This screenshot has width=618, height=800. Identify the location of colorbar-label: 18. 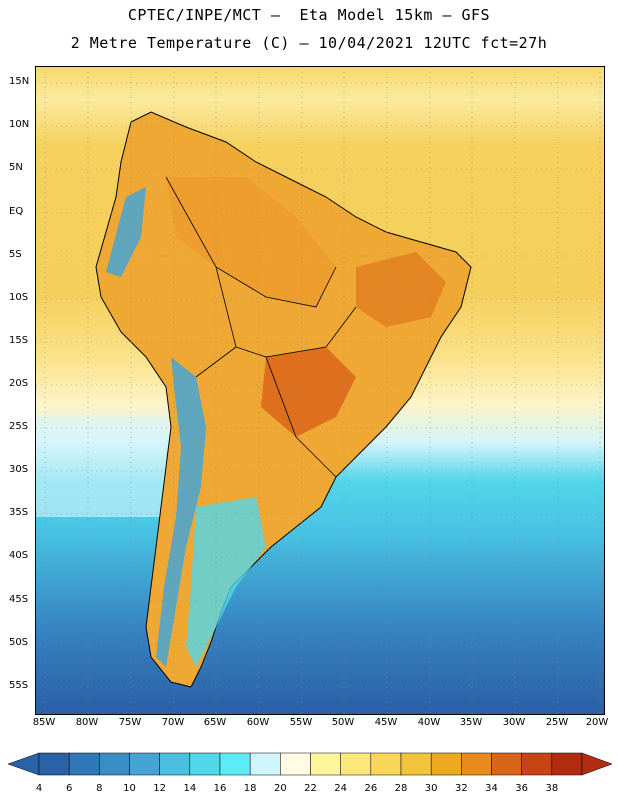
(250, 788).